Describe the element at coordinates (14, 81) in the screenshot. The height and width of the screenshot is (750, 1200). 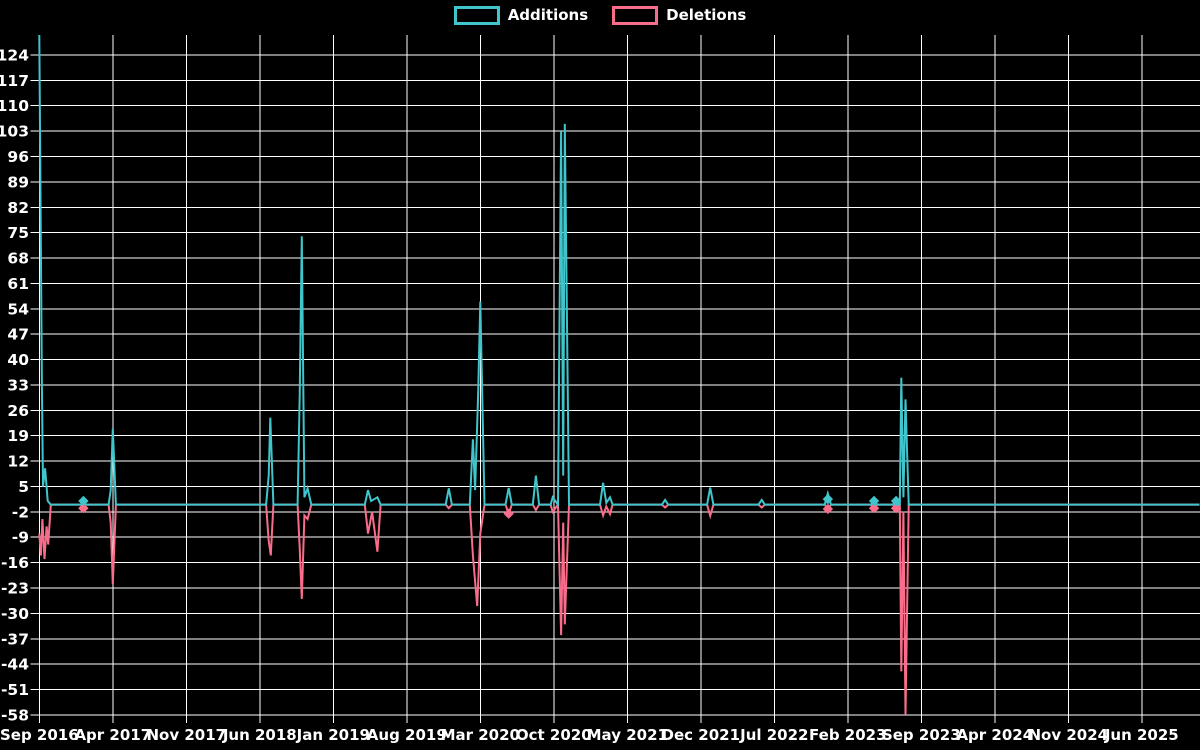
I see `y-axis-label: 117` at that location.